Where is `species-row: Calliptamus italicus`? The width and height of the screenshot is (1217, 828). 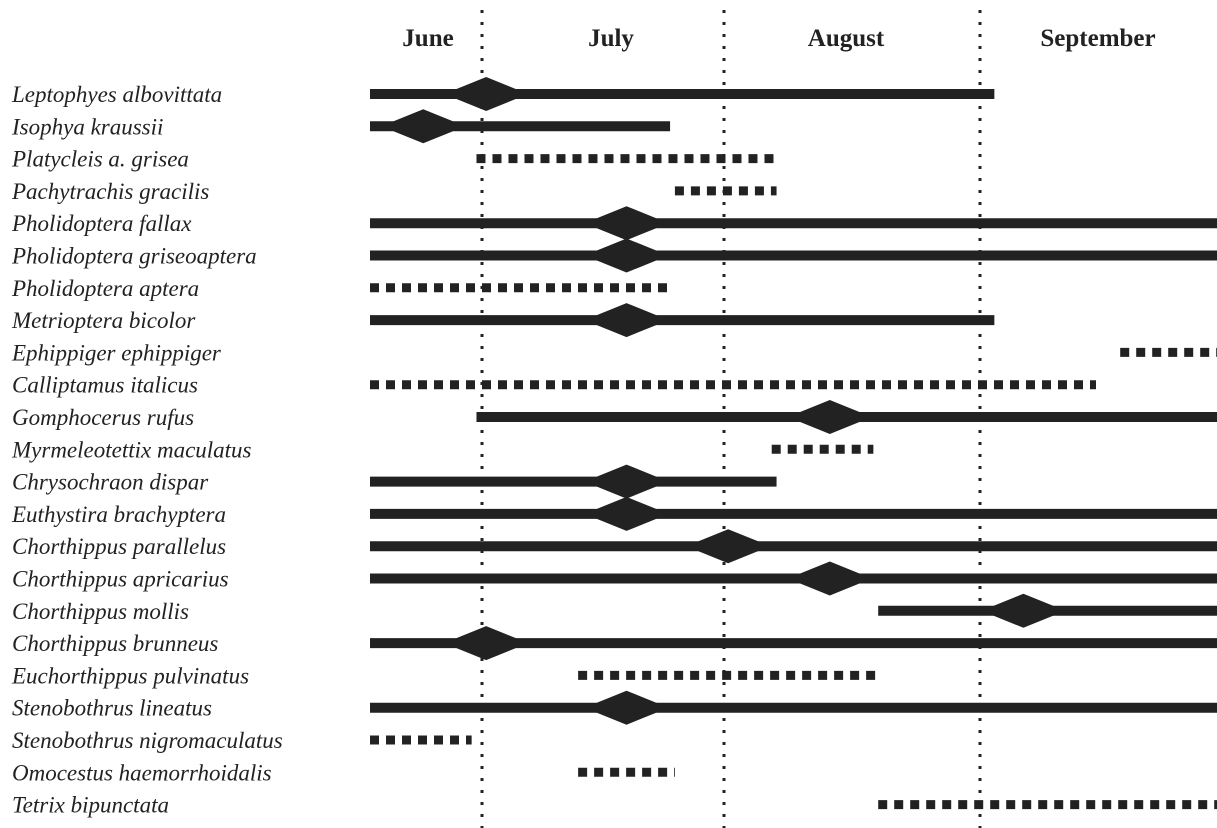
species-row: Calliptamus italicus is located at coordinates (554, 385).